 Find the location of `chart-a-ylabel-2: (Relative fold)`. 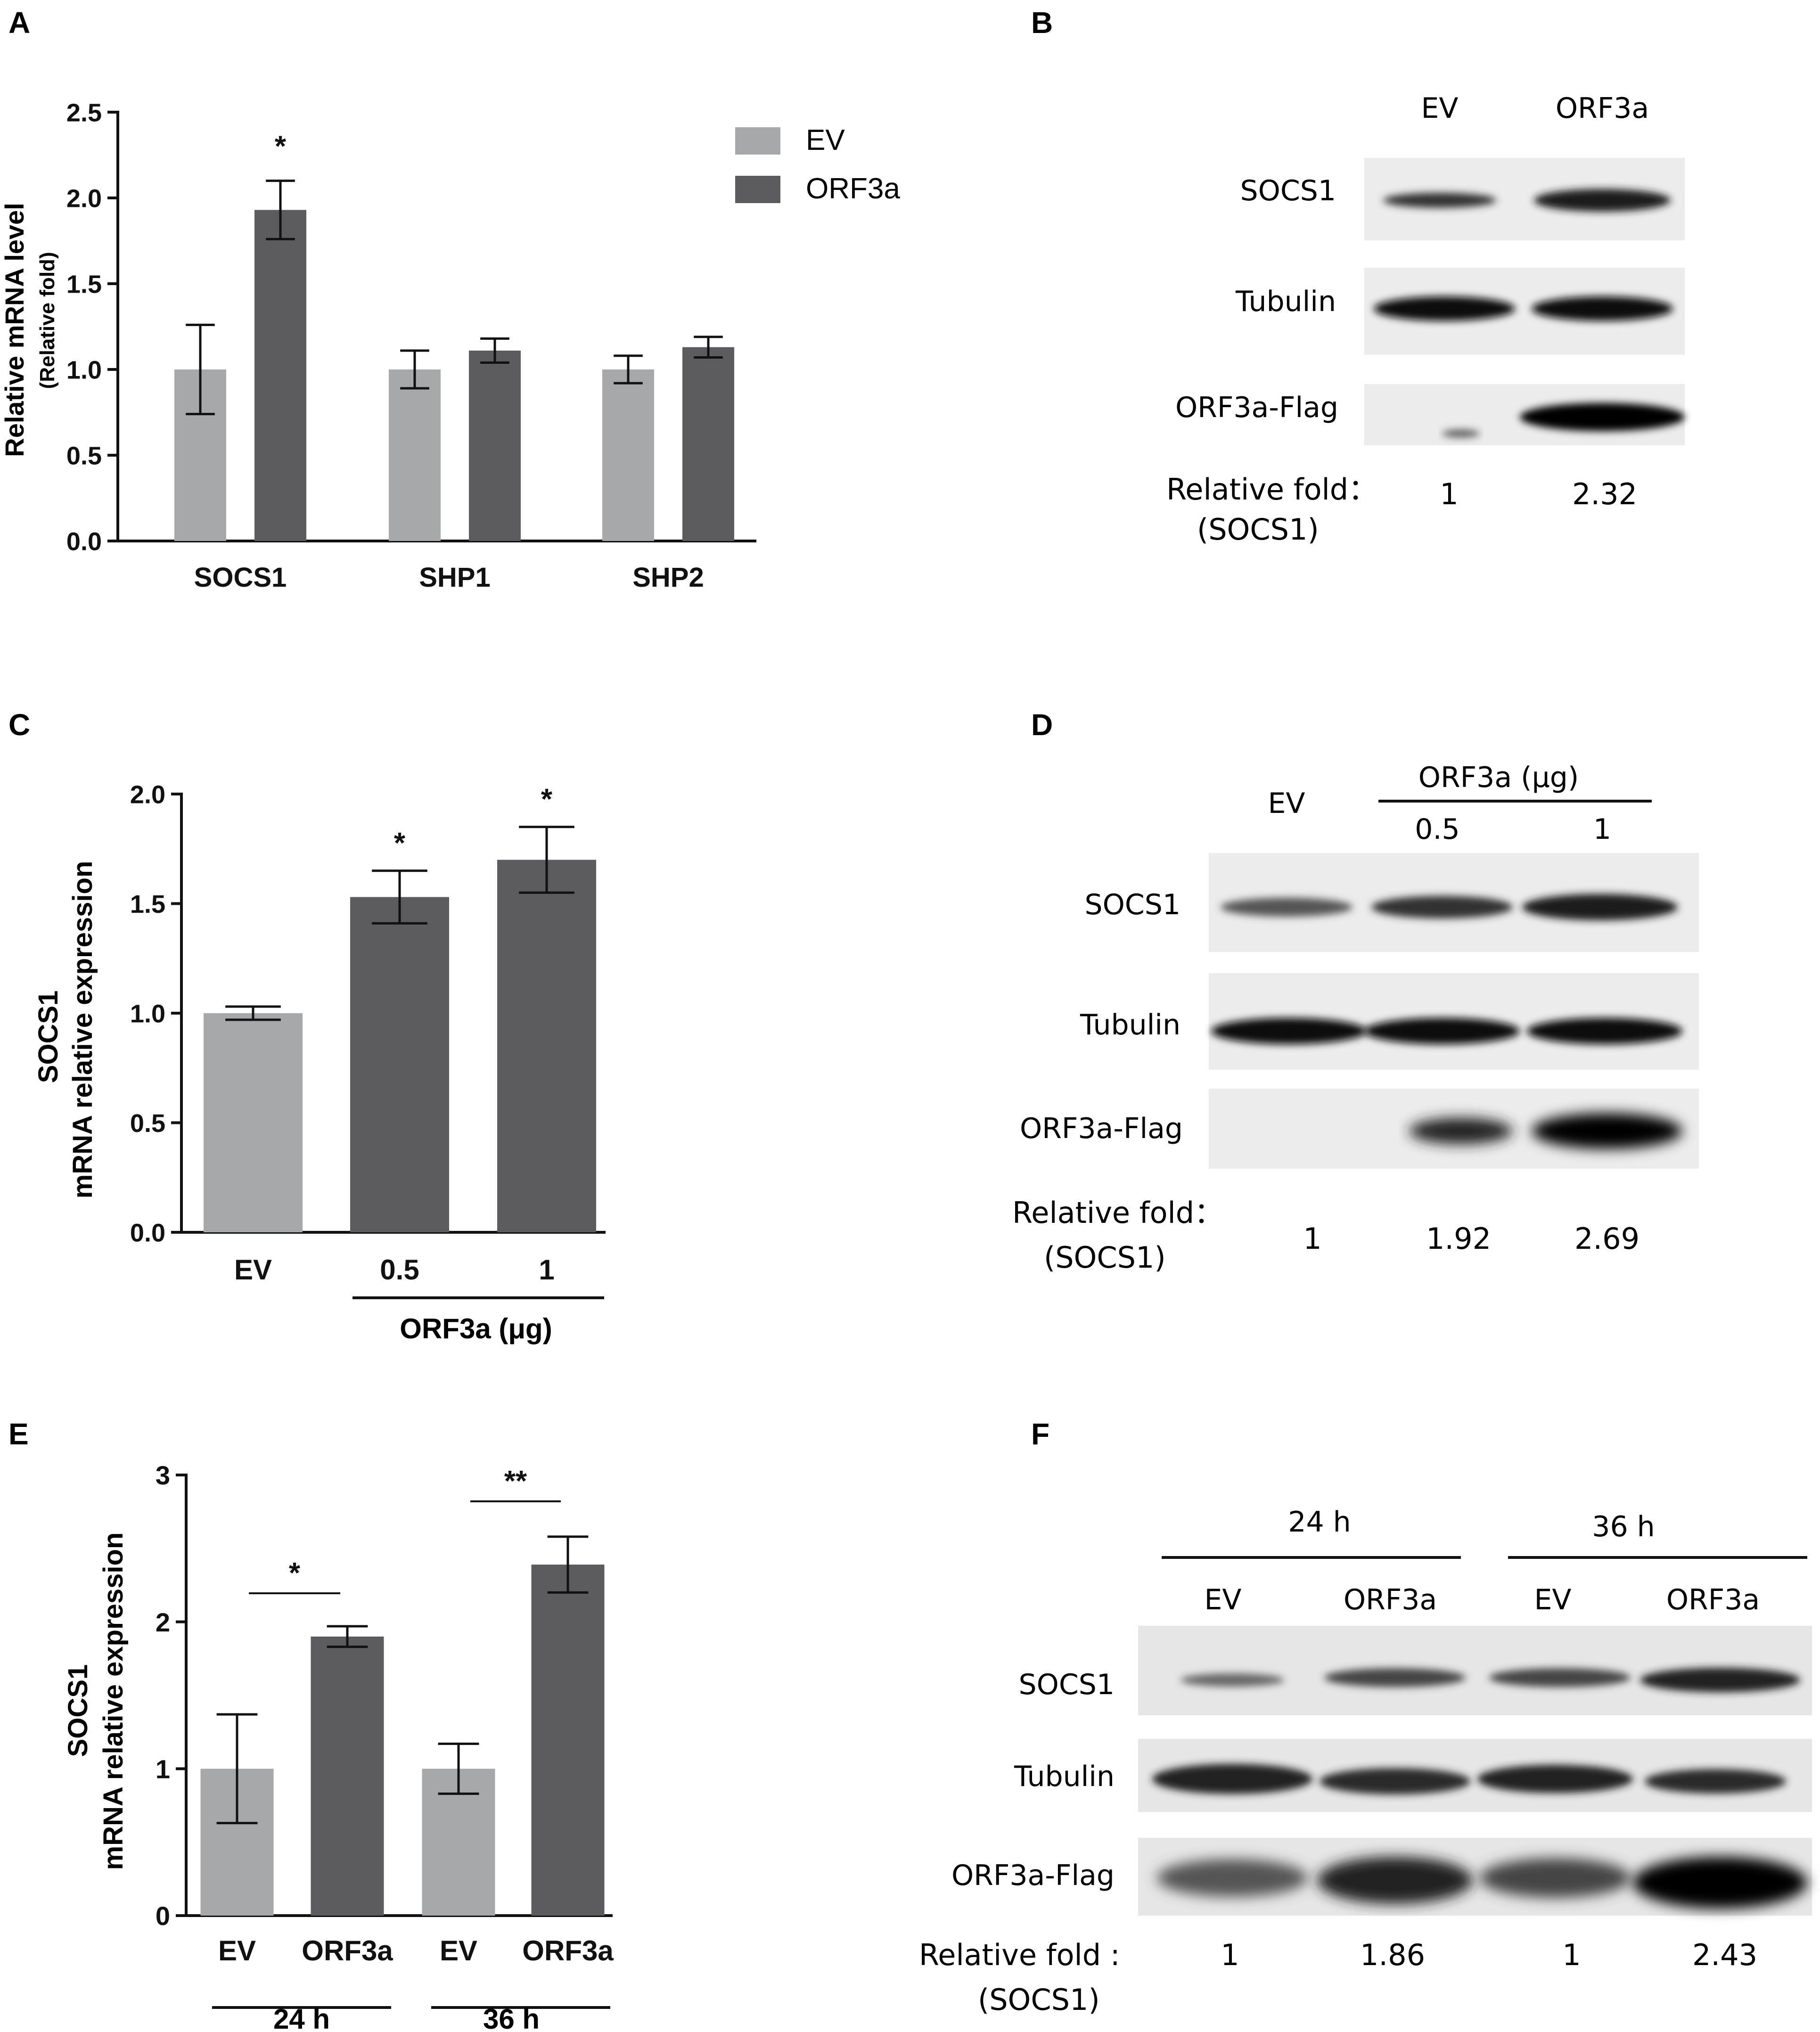

chart-a-ylabel-2: (Relative fold) is located at coordinates (47, 320).